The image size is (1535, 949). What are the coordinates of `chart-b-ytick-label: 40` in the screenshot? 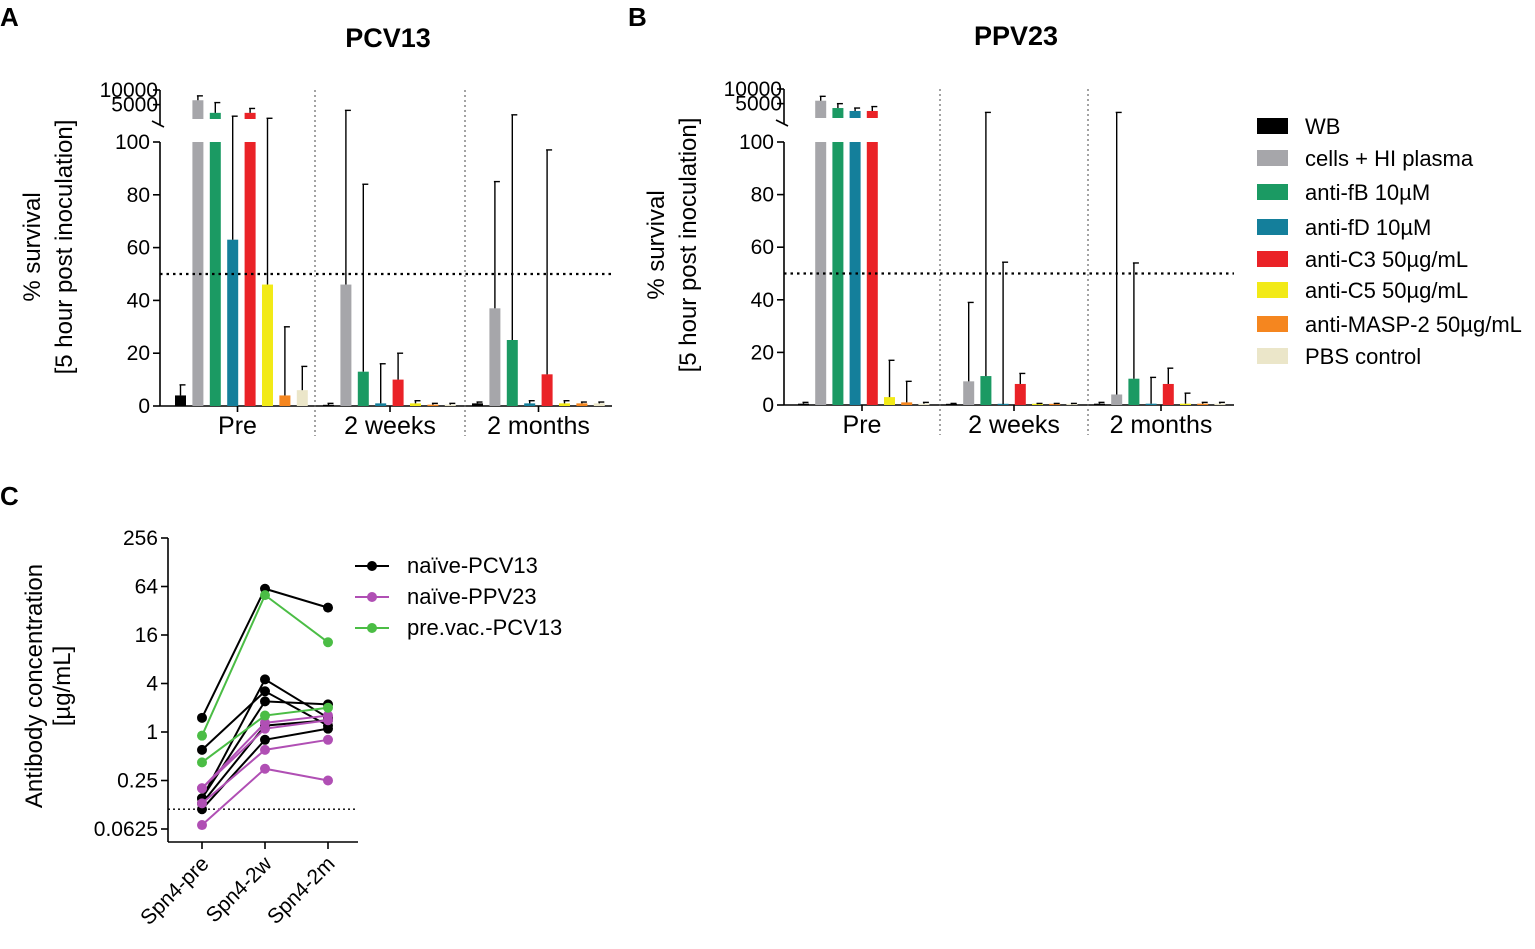 It's located at (762, 300).